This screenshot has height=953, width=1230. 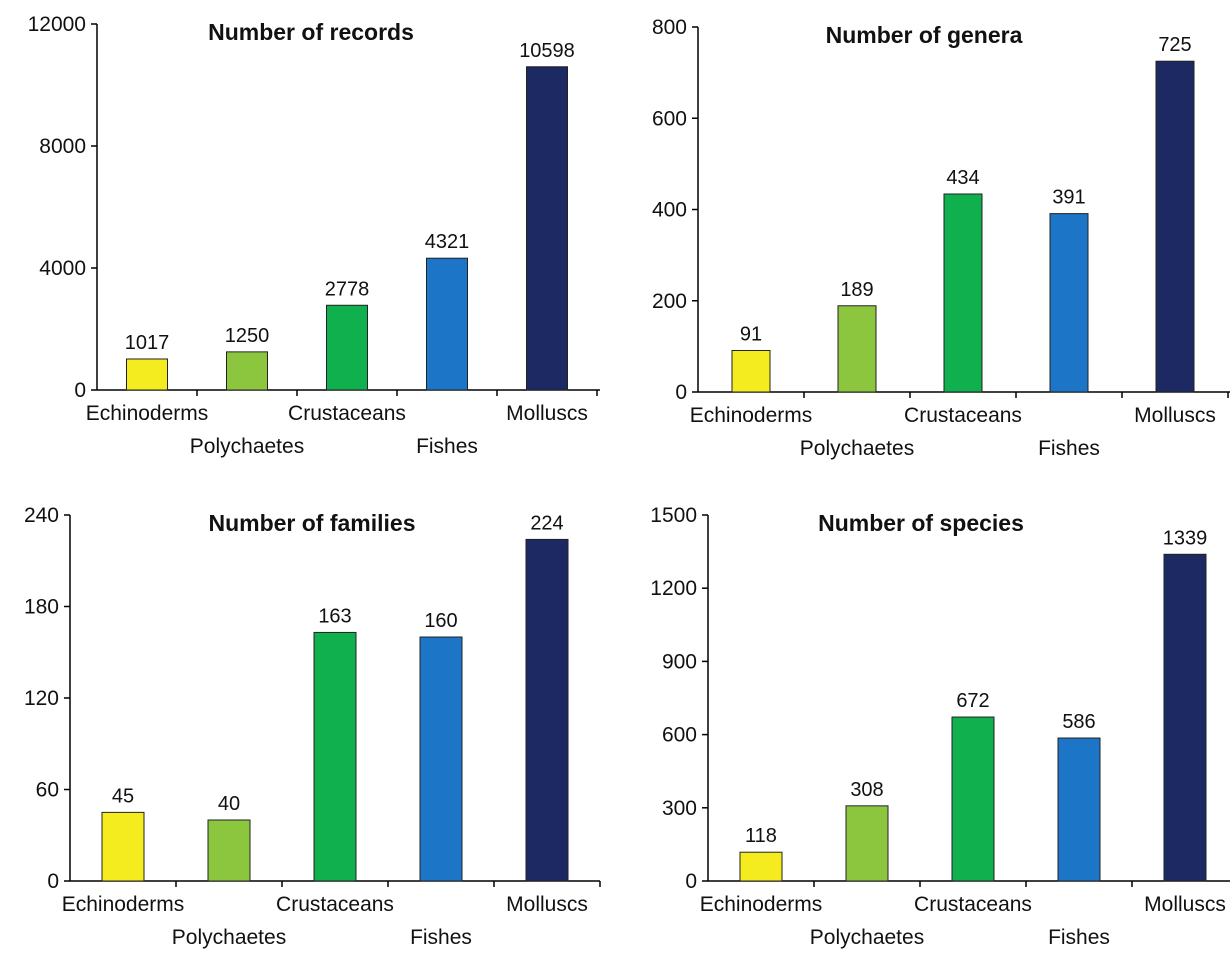 I want to click on value-label-echinoderms: 45, so click(x=123, y=796).